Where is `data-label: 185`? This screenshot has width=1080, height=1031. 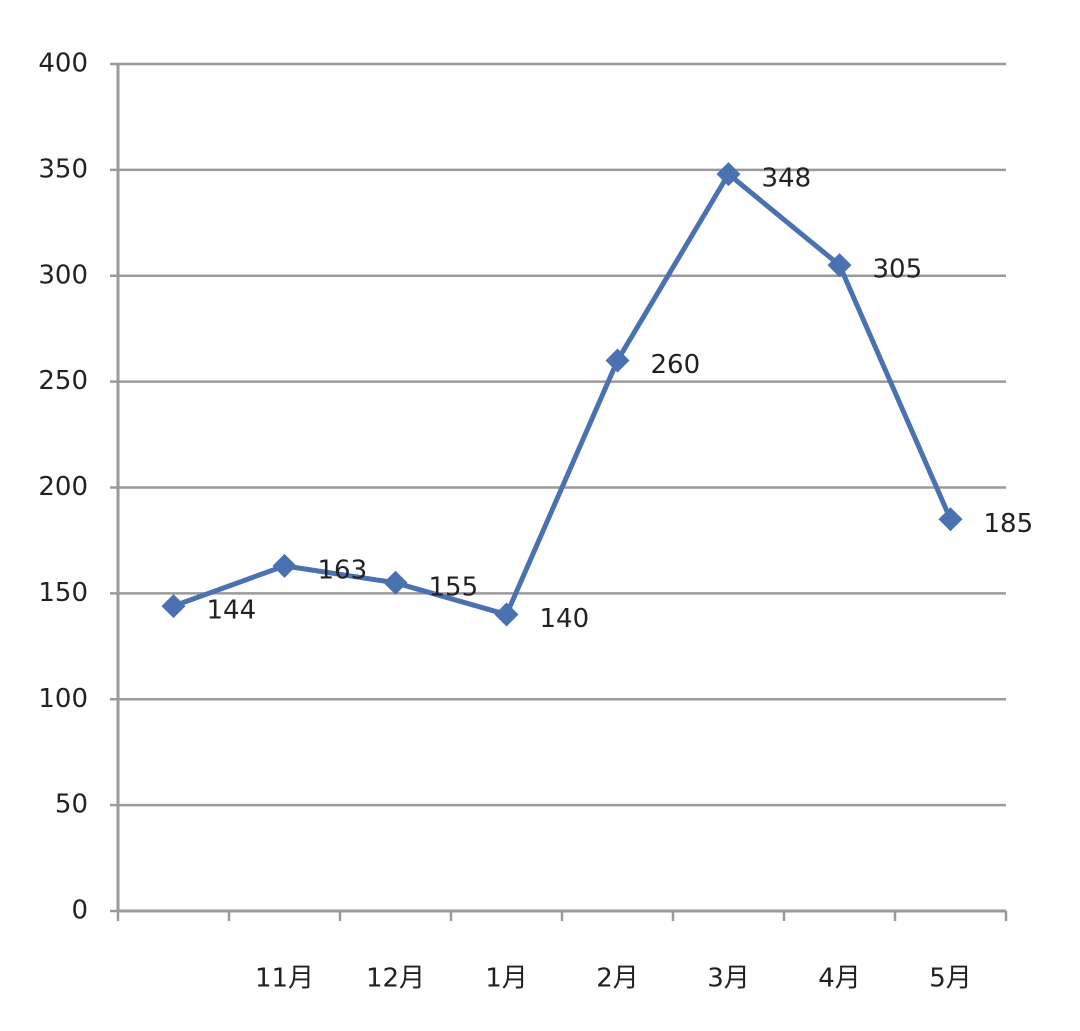 data-label: 185 is located at coordinates (1009, 524).